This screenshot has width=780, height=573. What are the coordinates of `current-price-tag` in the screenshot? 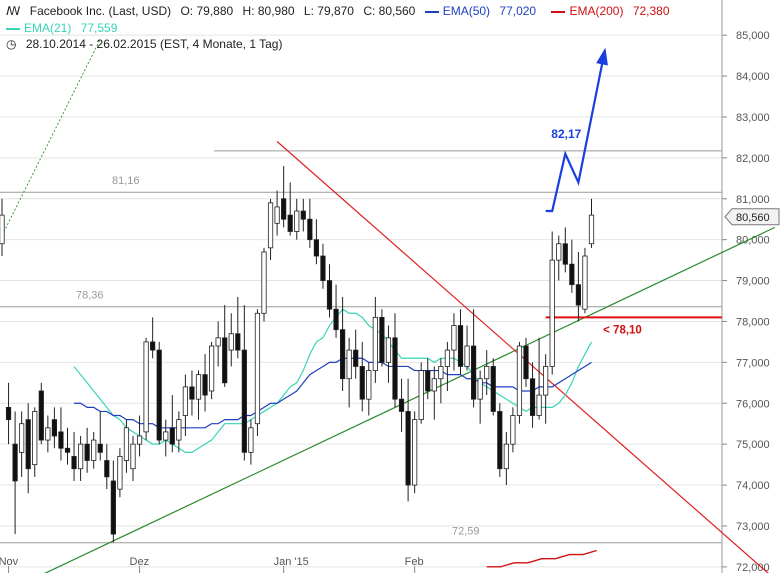 It's located at (752, 217).